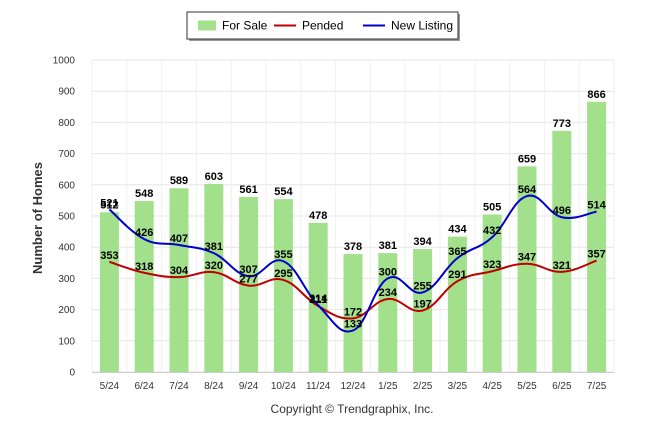 The height and width of the screenshot is (434, 646). I want to click on line-value-label: 255, so click(422, 286).